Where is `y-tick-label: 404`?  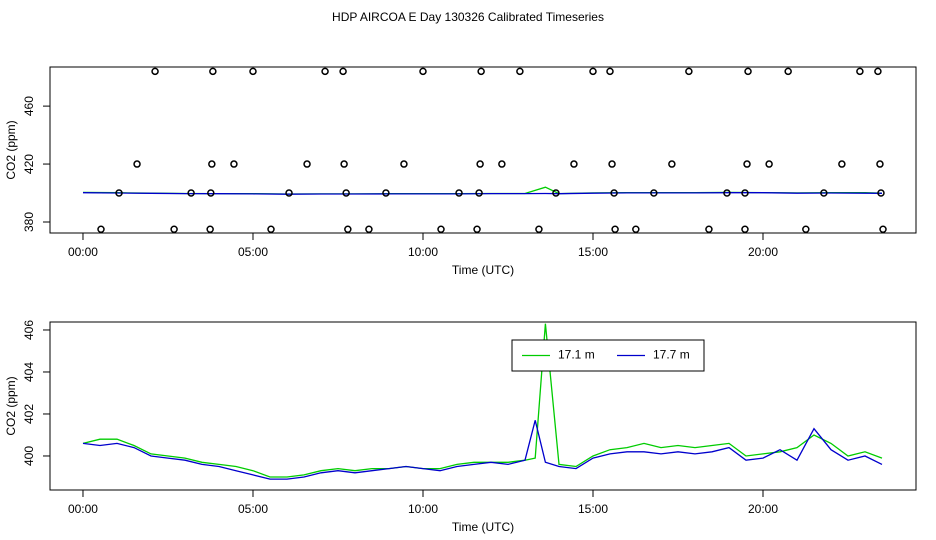
y-tick-label: 404 is located at coordinates (29, 372).